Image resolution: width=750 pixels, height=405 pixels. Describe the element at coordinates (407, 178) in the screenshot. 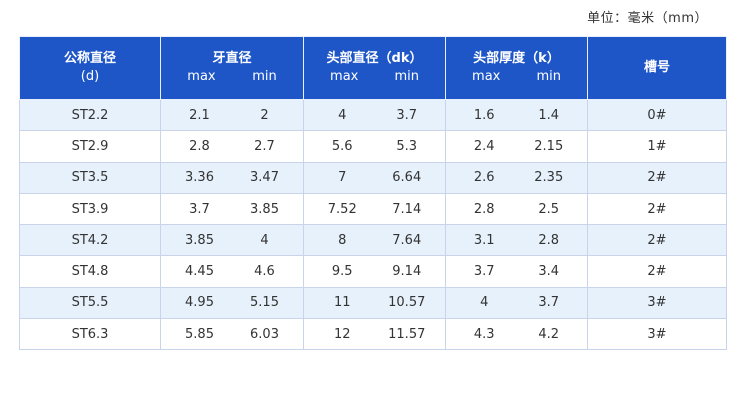

I see `cell-head-dia-min: 6.64` at that location.